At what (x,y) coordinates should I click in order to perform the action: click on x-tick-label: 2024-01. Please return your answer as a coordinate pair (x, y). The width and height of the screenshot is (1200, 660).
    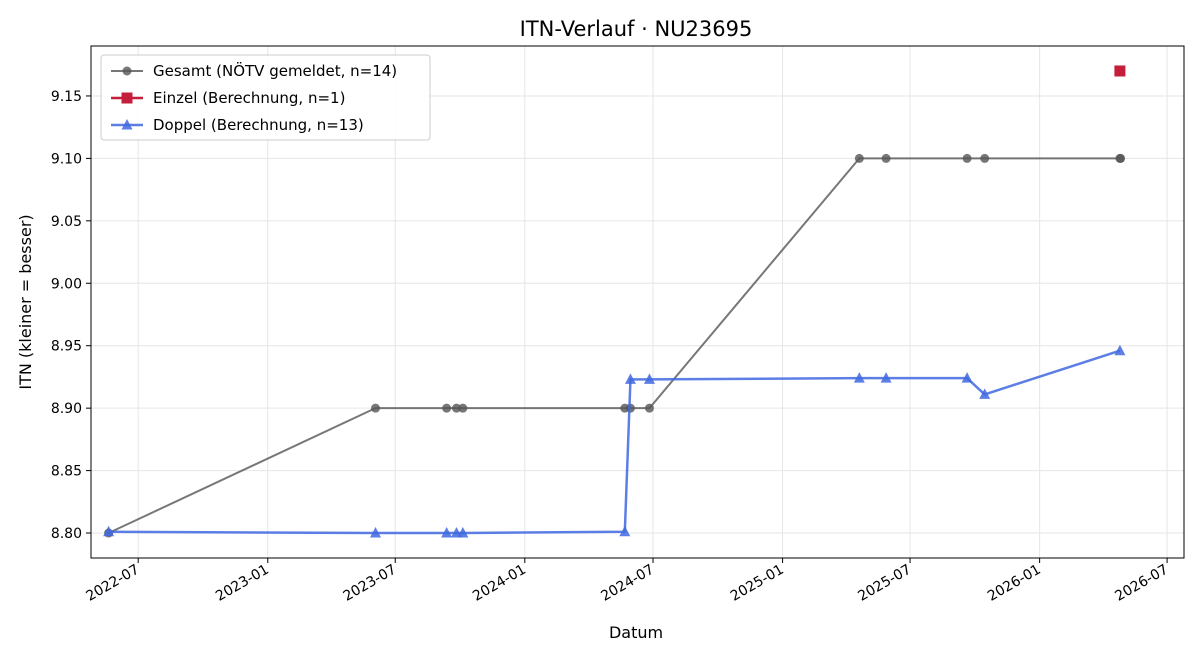
    Looking at the image, I should click on (499, 583).